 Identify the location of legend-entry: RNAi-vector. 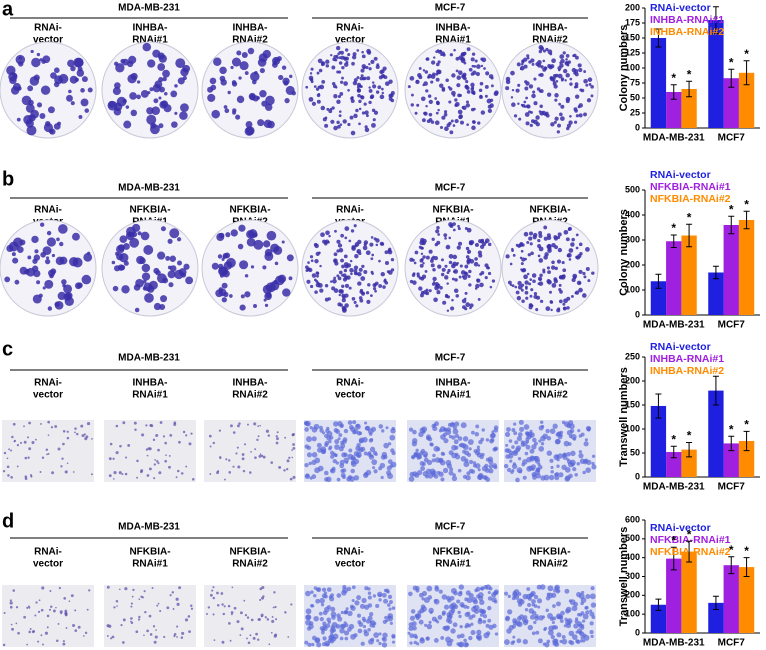
(680, 347).